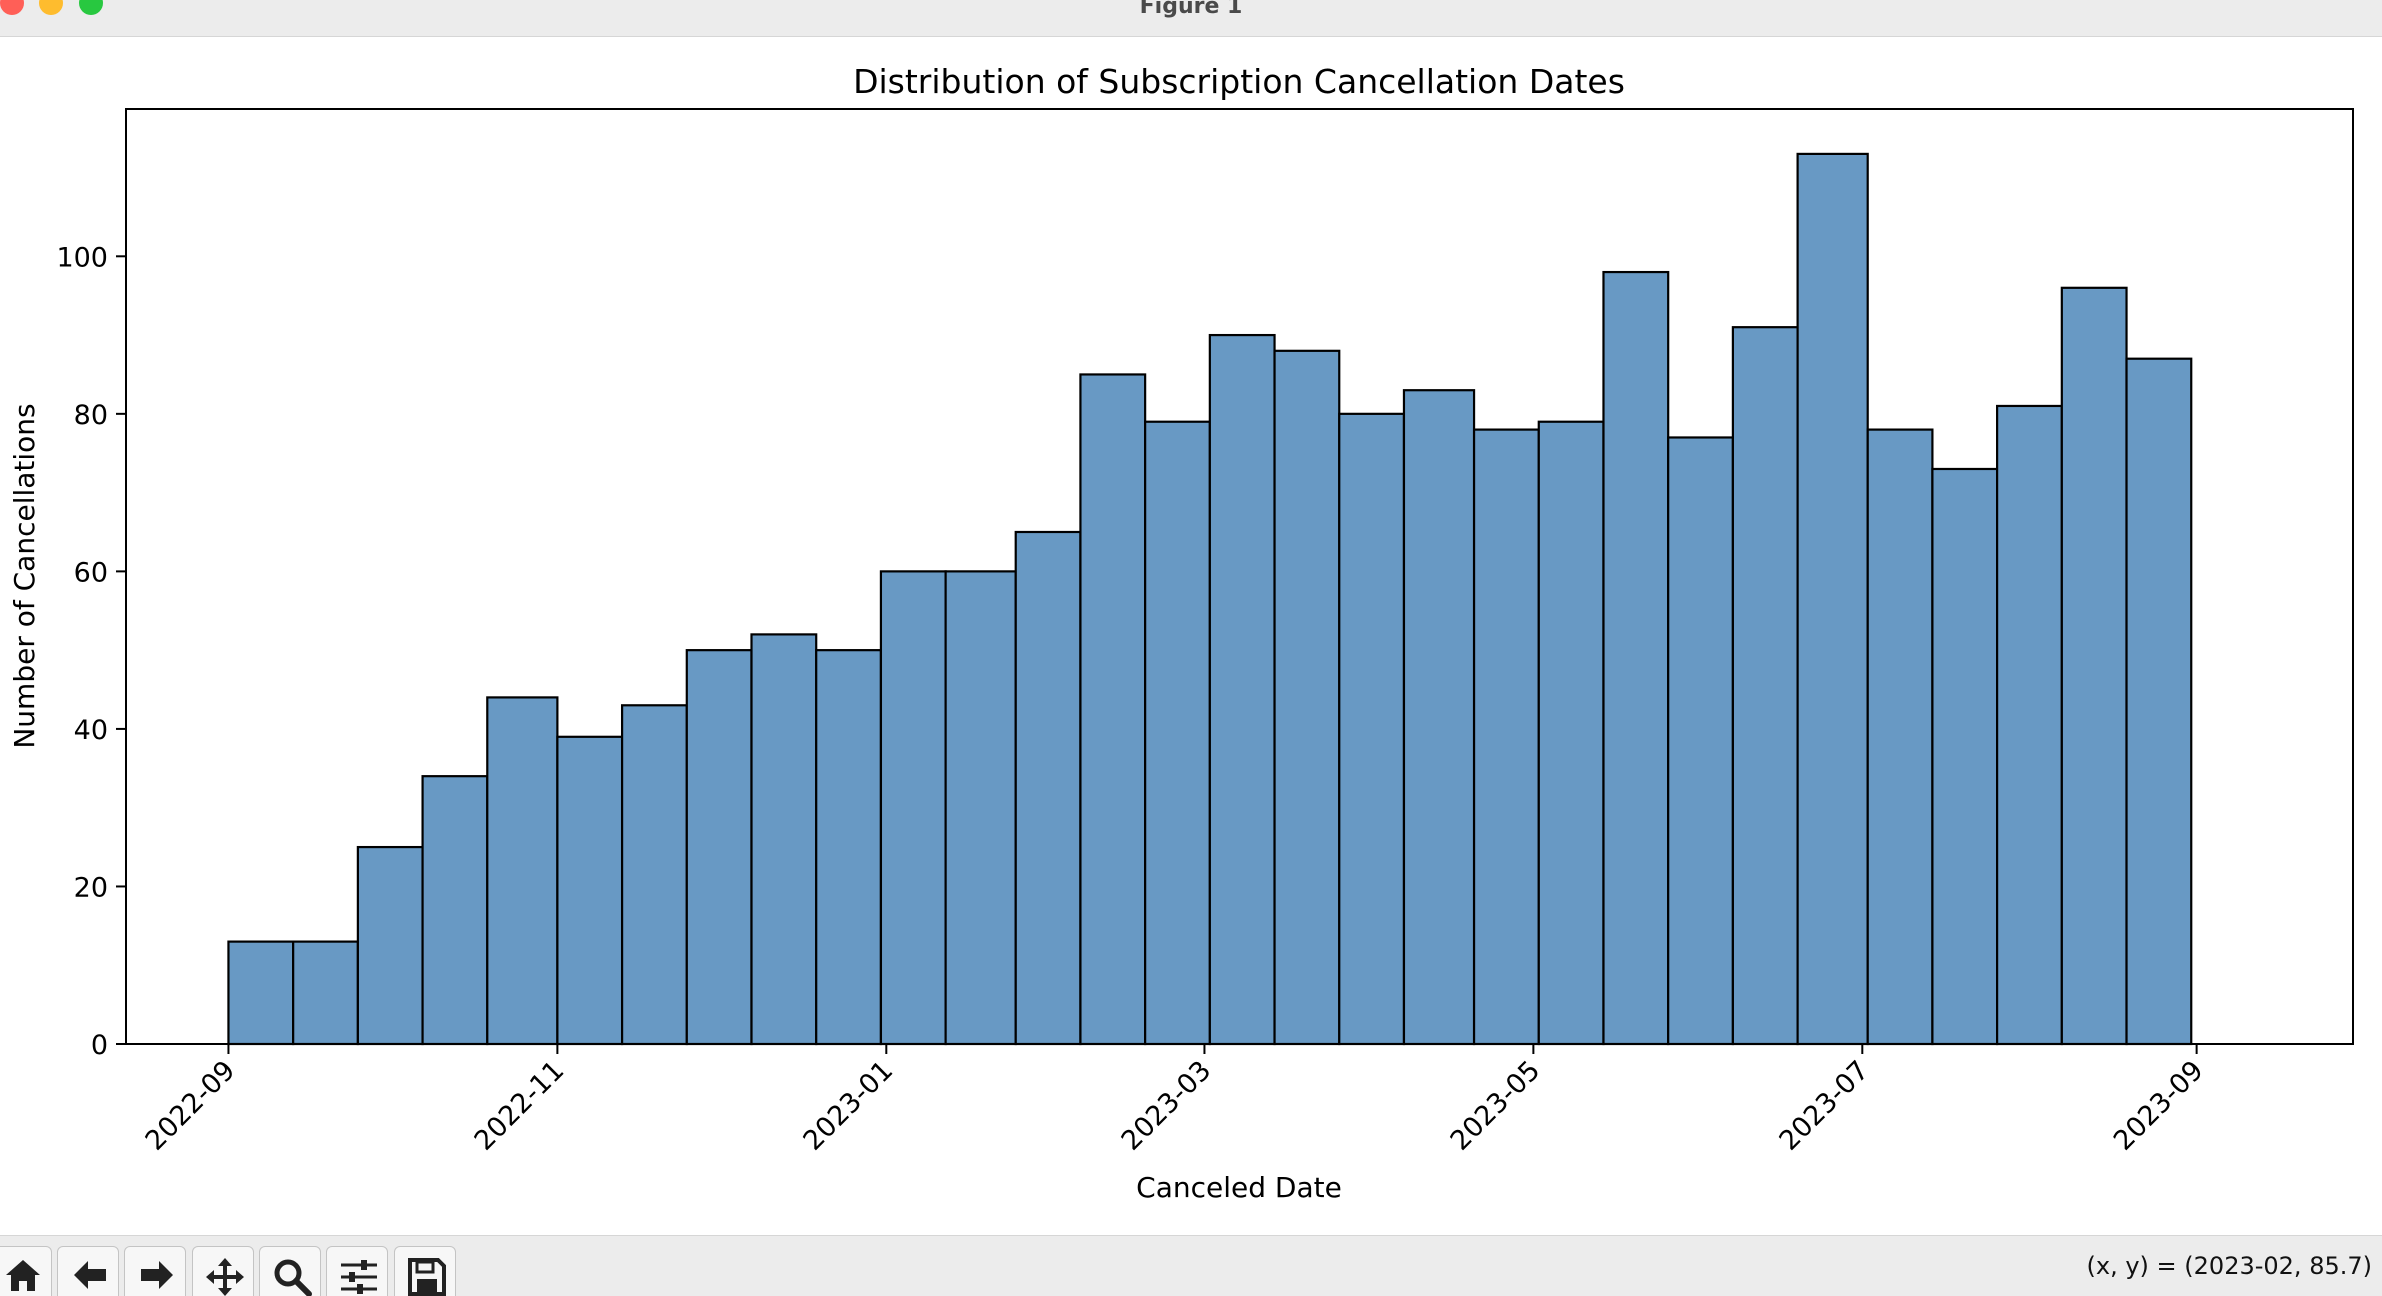  What do you see at coordinates (293, 1277) in the screenshot?
I see `zoom-icon` at bounding box center [293, 1277].